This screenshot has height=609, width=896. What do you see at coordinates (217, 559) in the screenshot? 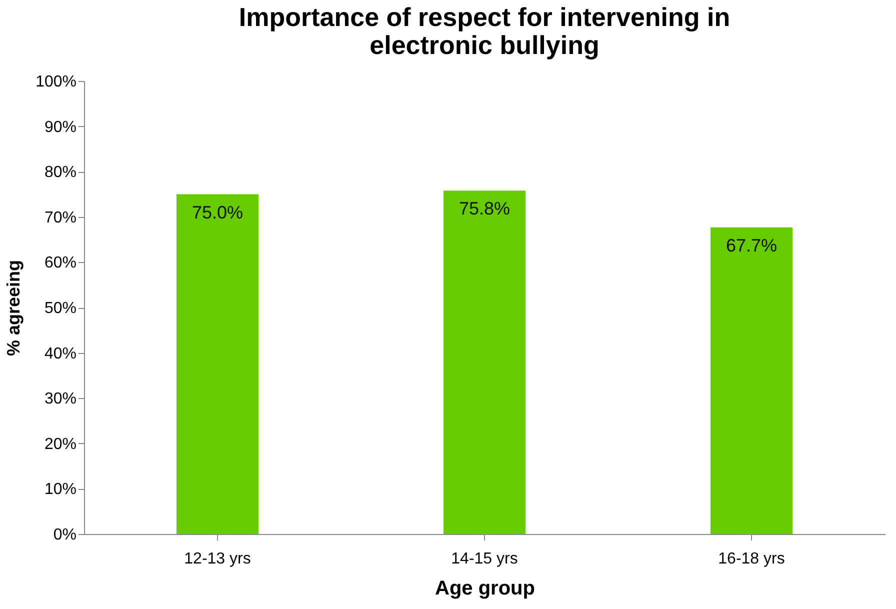
I see `x-tick-label: 12-13 yrs` at bounding box center [217, 559].